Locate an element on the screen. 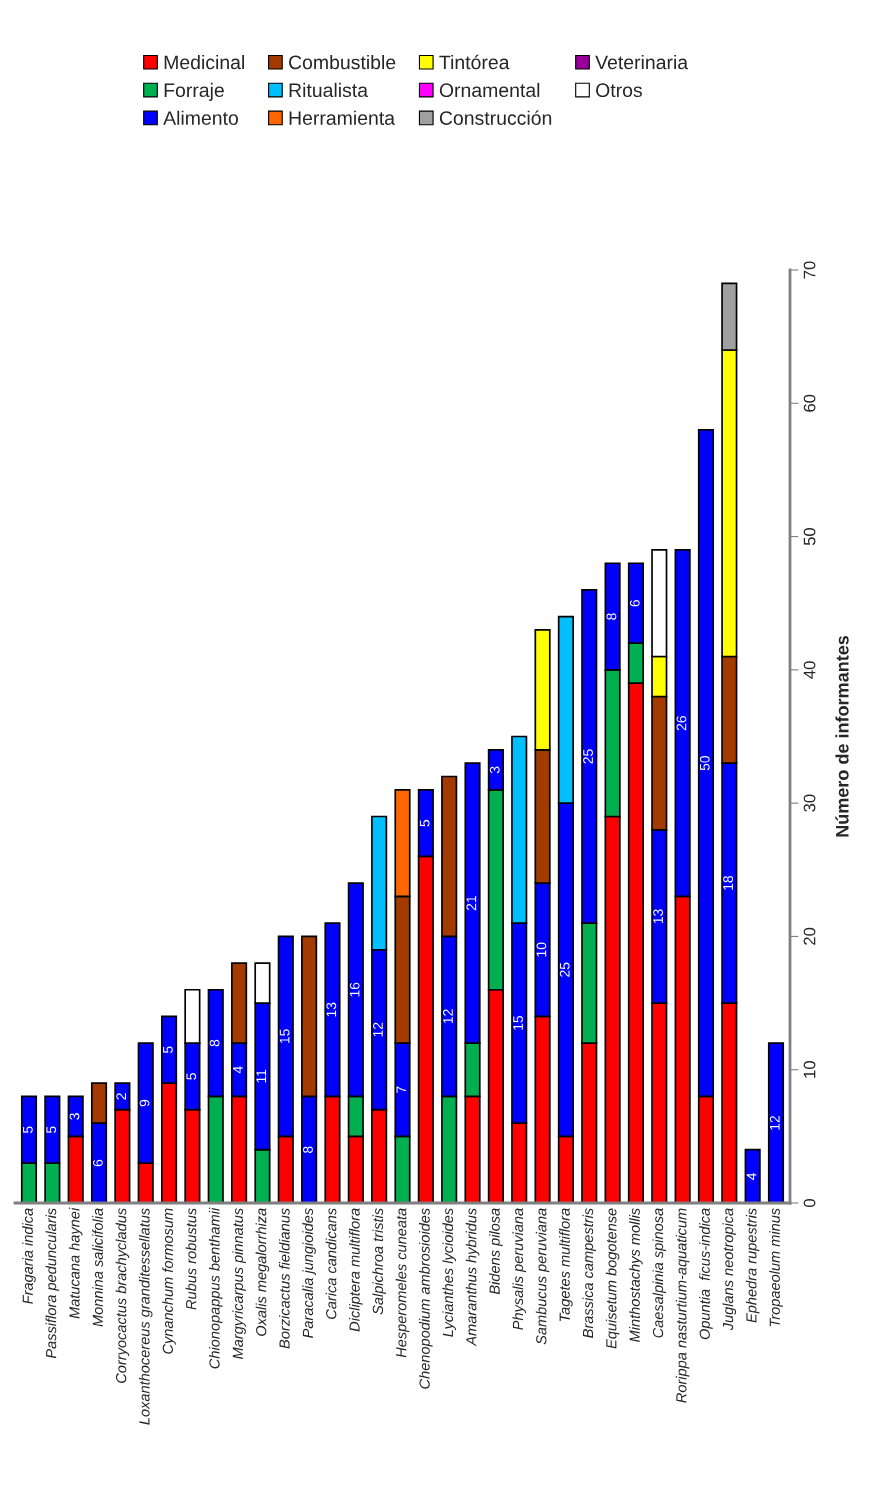 Image resolution: width=882 pixels, height=1499 pixels. x-tick-label: Juglans neotropica is located at coordinates (729, 1269).